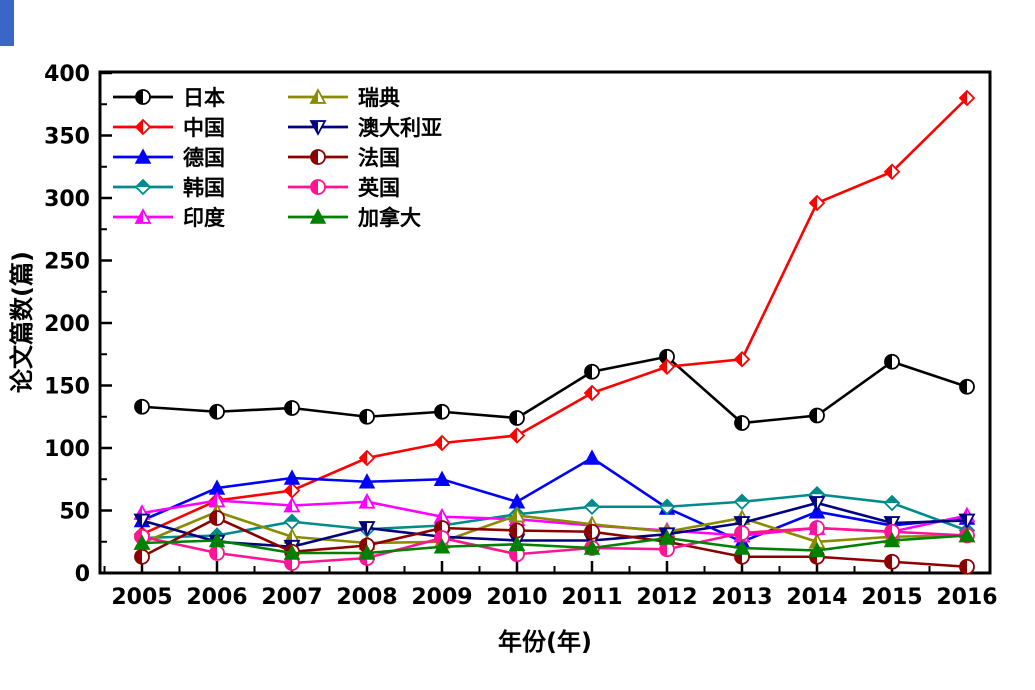 This screenshot has width=1035, height=690. What do you see at coordinates (67, 74) in the screenshot?
I see `y-tick-label: 400` at bounding box center [67, 74].